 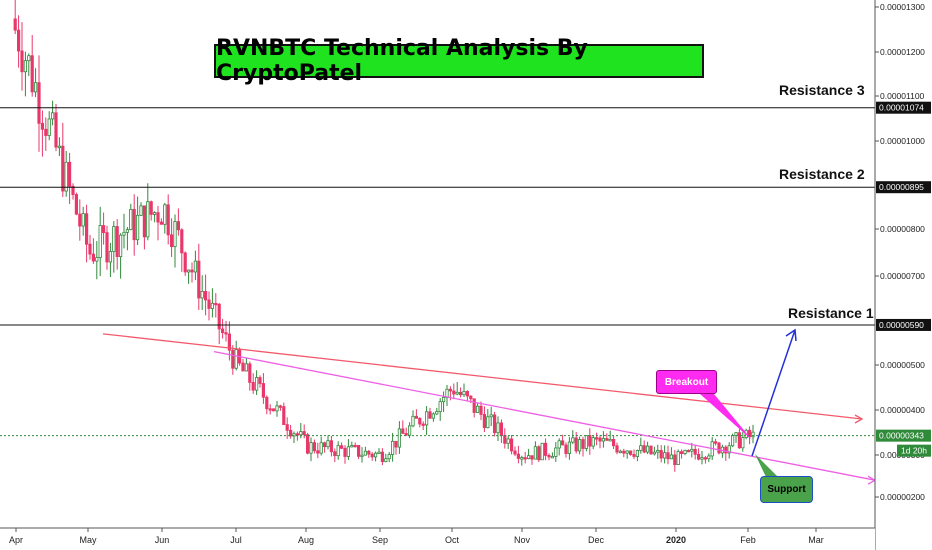 I want to click on level-price-badge, so click(x=903, y=187).